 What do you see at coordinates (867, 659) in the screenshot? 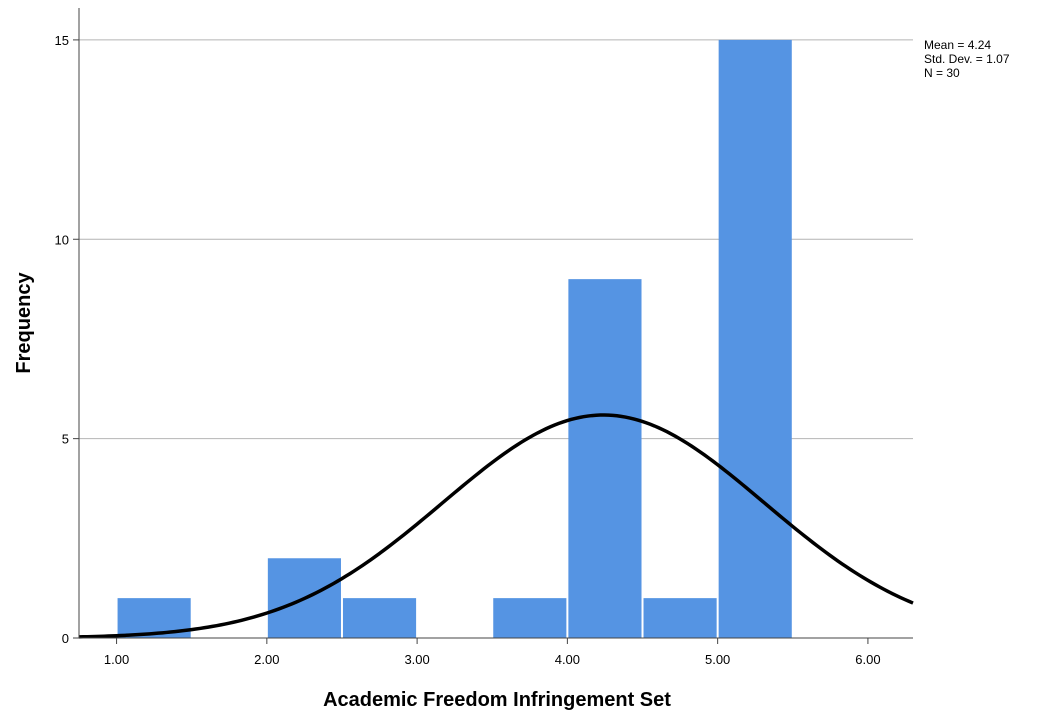
I see `x-tick-label: 6.00` at bounding box center [867, 659].